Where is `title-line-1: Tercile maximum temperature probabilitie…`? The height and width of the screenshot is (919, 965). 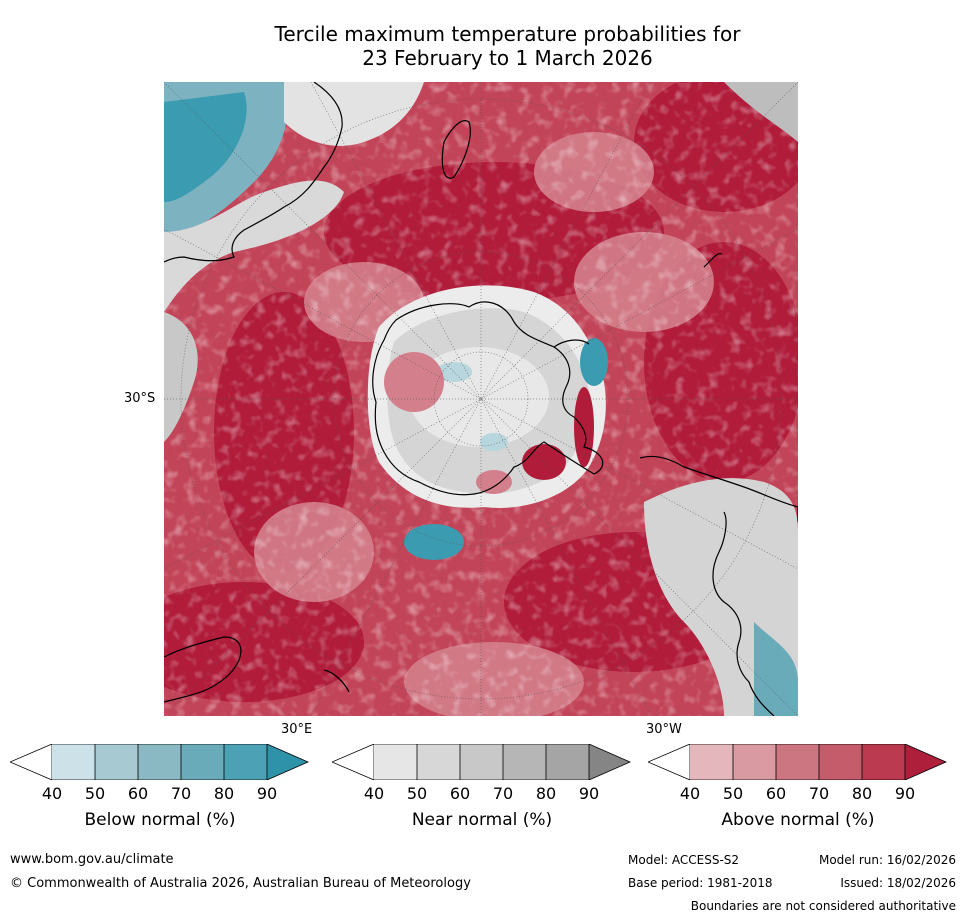 title-line-1: Tercile maximum temperature probabilitie… is located at coordinates (507, 34).